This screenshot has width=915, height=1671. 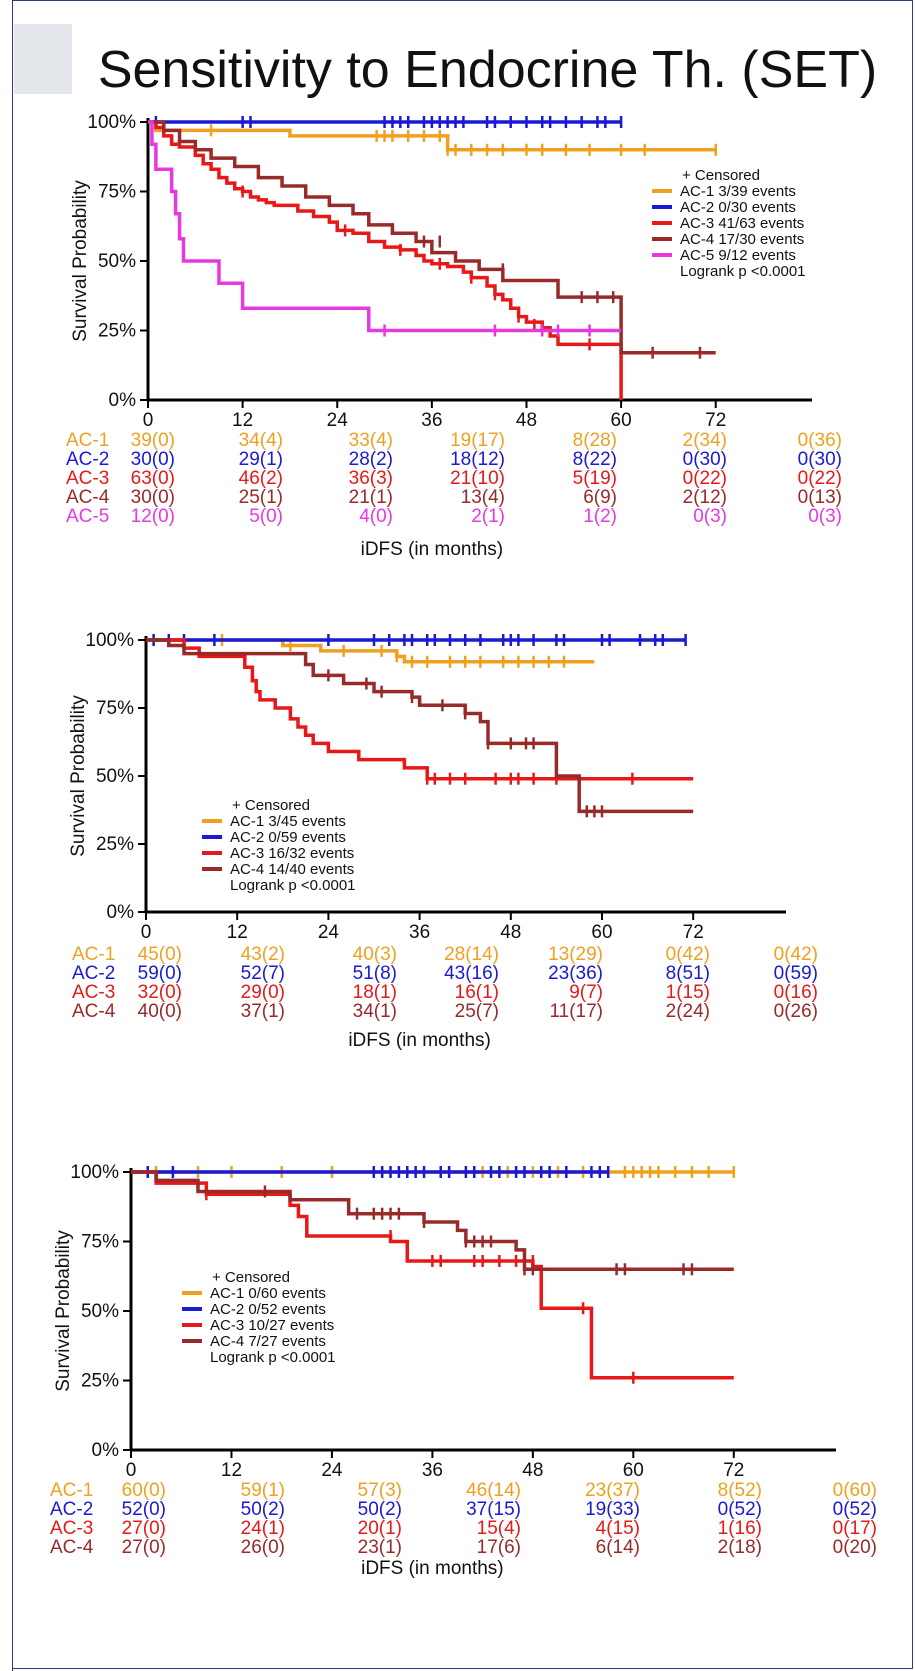 What do you see at coordinates (263, 1547) in the screenshot?
I see `risk-cell: 26(0)` at bounding box center [263, 1547].